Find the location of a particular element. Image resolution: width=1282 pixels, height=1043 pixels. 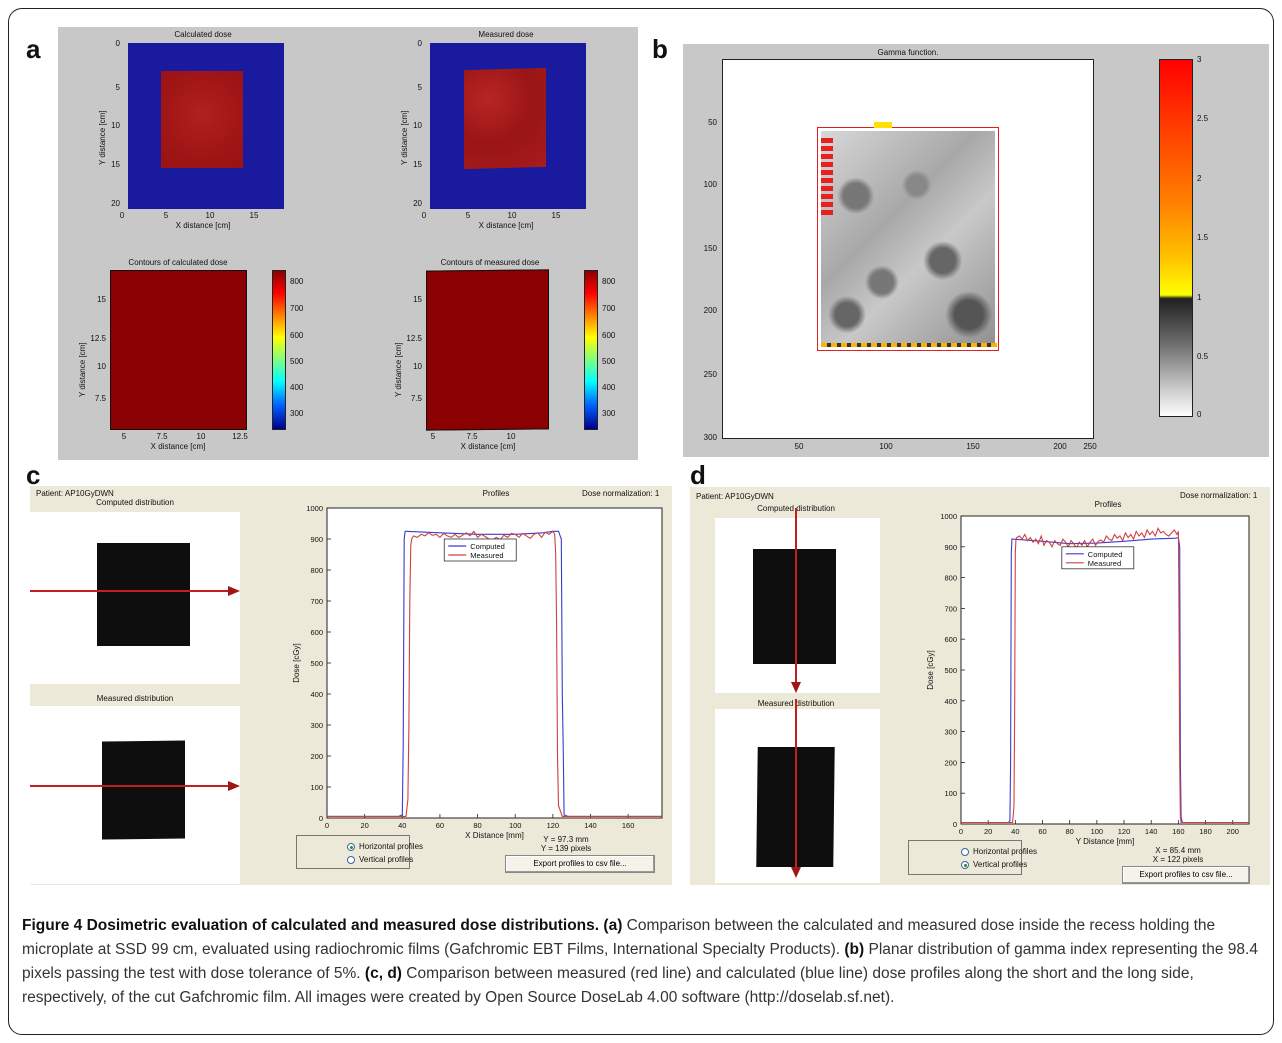

cbar-tick: 400 is located at coordinates (297, 387).